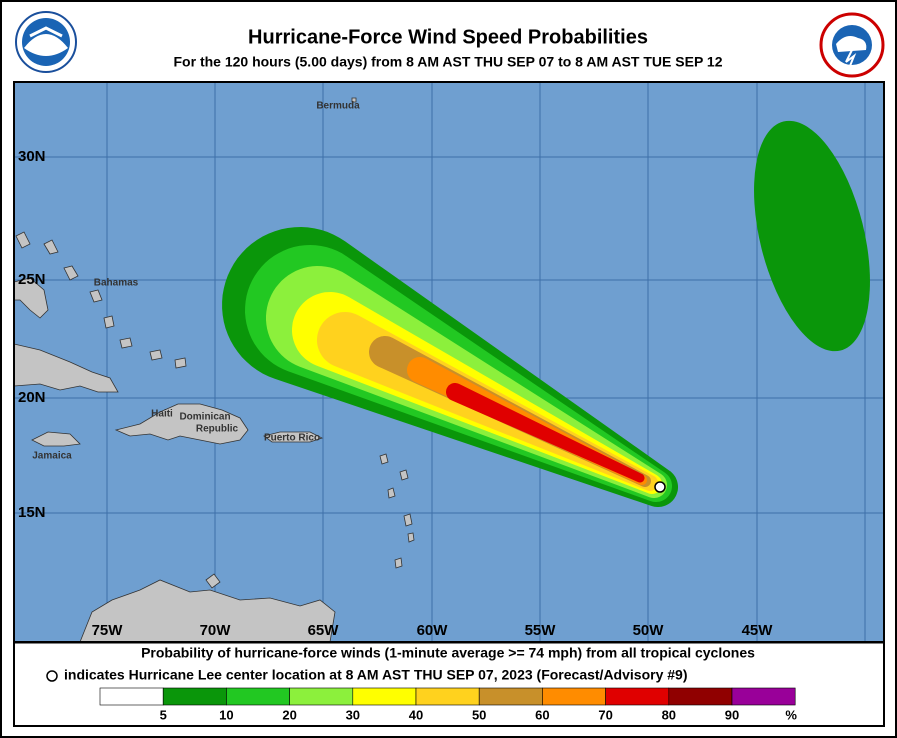 This screenshot has height=738, width=897. What do you see at coordinates (433, 630) in the screenshot?
I see `lon-label: 60W` at bounding box center [433, 630].